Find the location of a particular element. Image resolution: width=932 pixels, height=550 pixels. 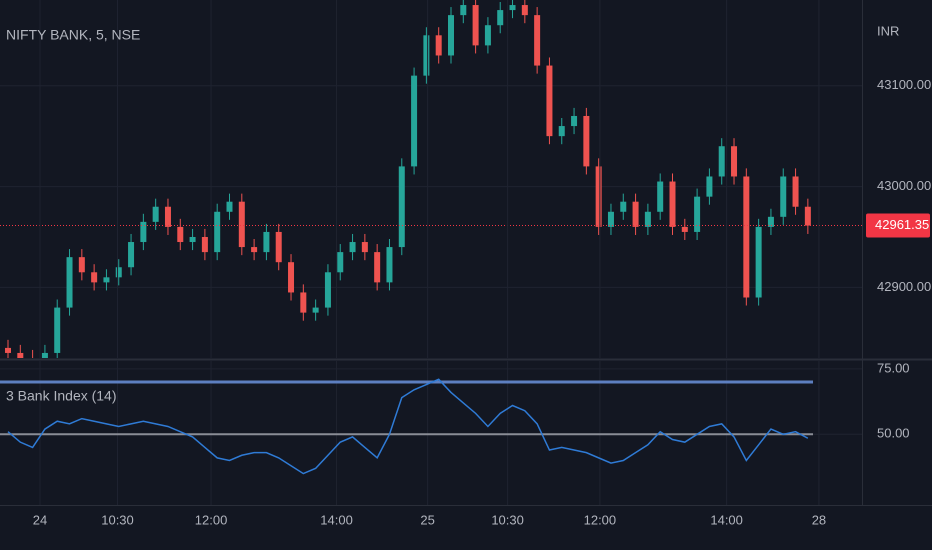

y-tick-label: 43100.00 is located at coordinates (904, 84).